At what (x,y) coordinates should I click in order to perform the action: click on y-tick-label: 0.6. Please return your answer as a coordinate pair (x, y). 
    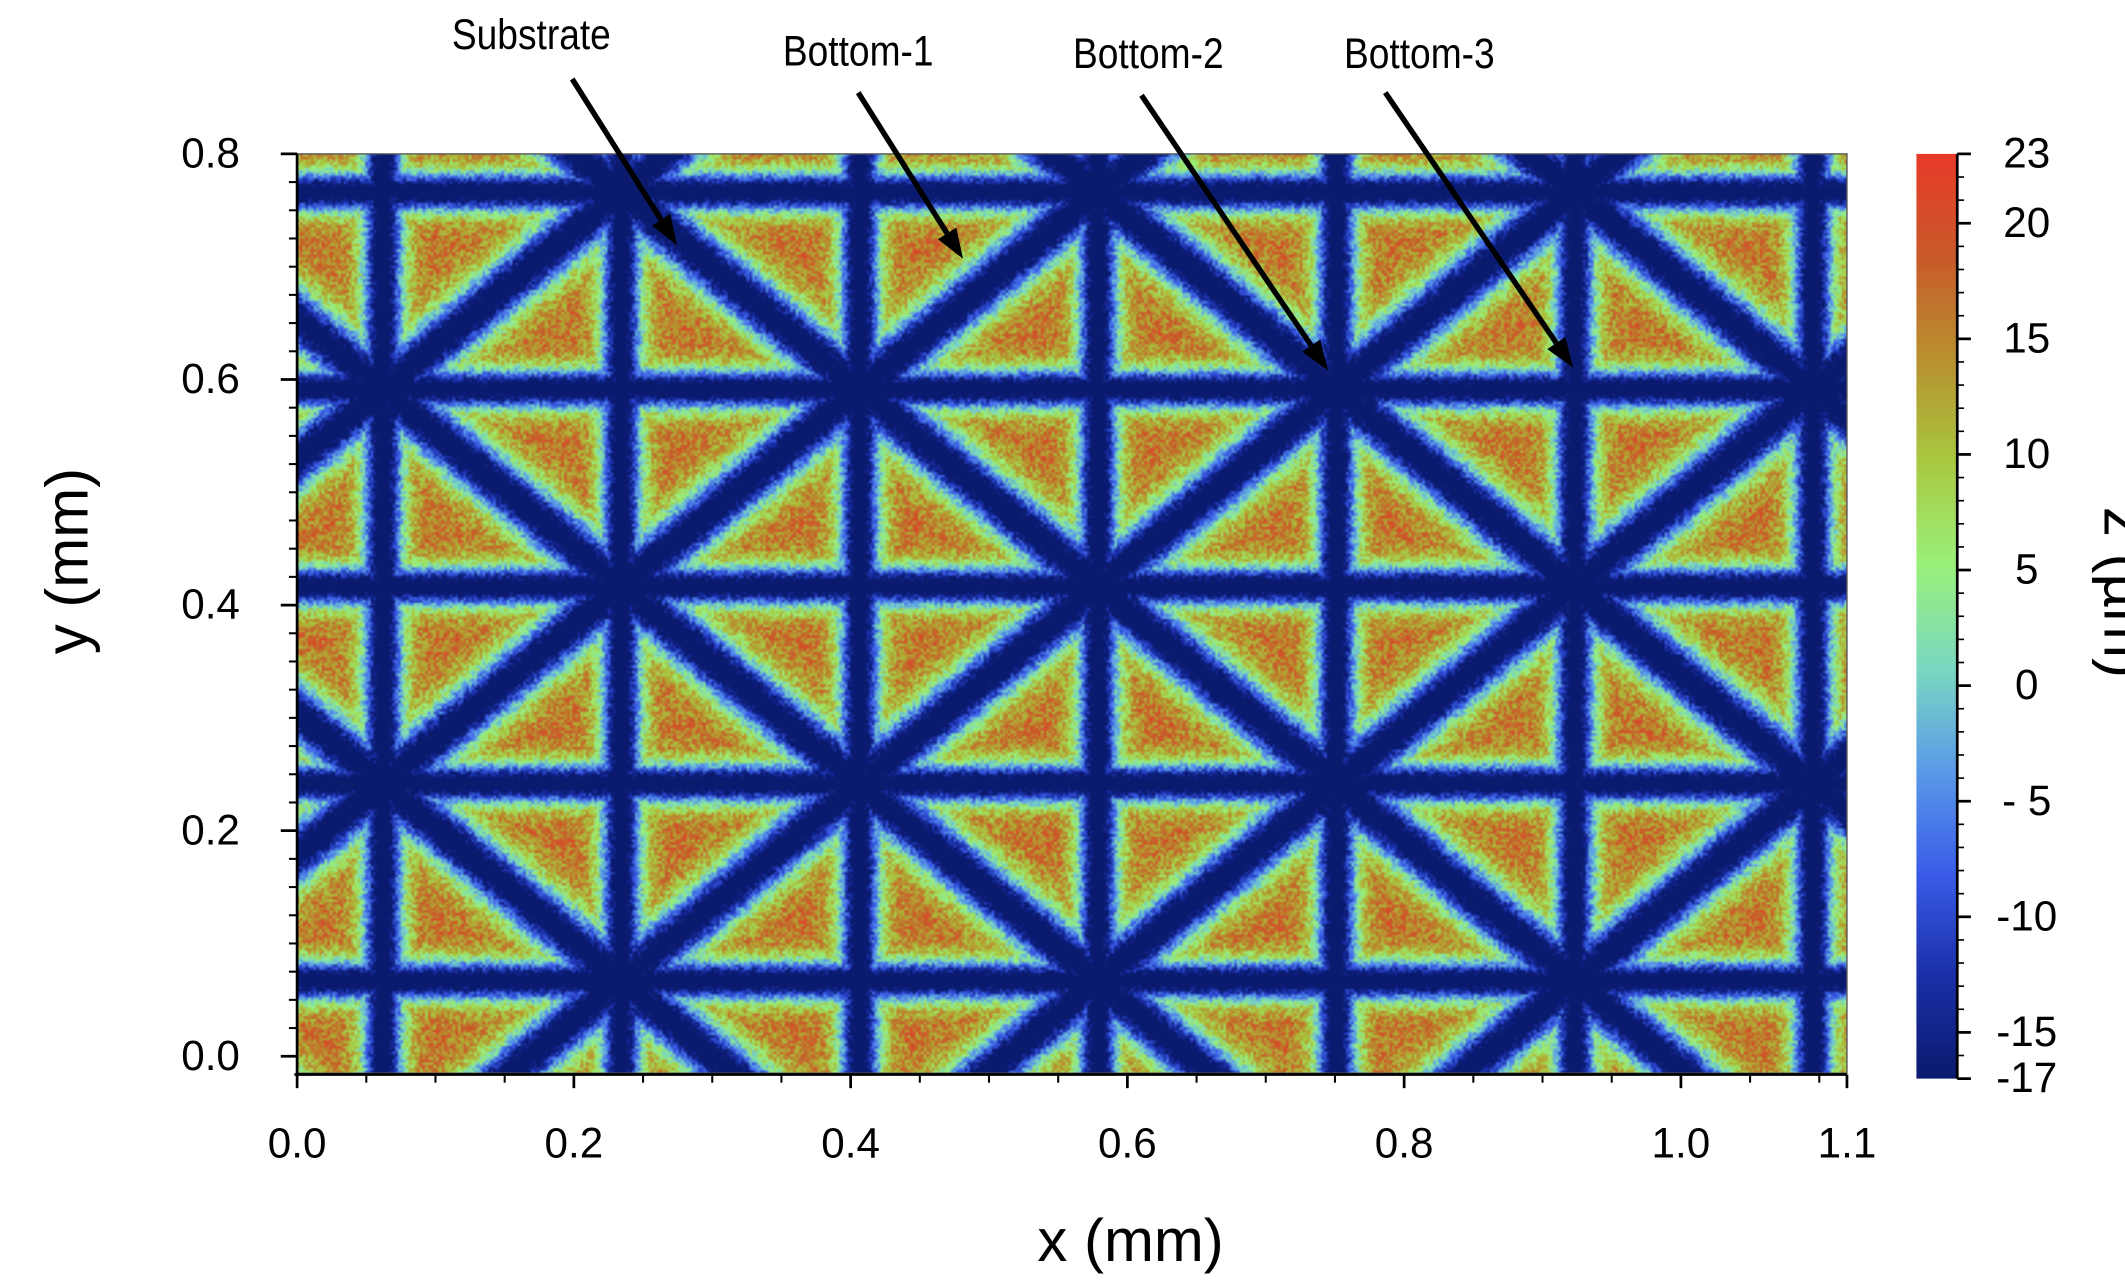
    Looking at the image, I should click on (210, 378).